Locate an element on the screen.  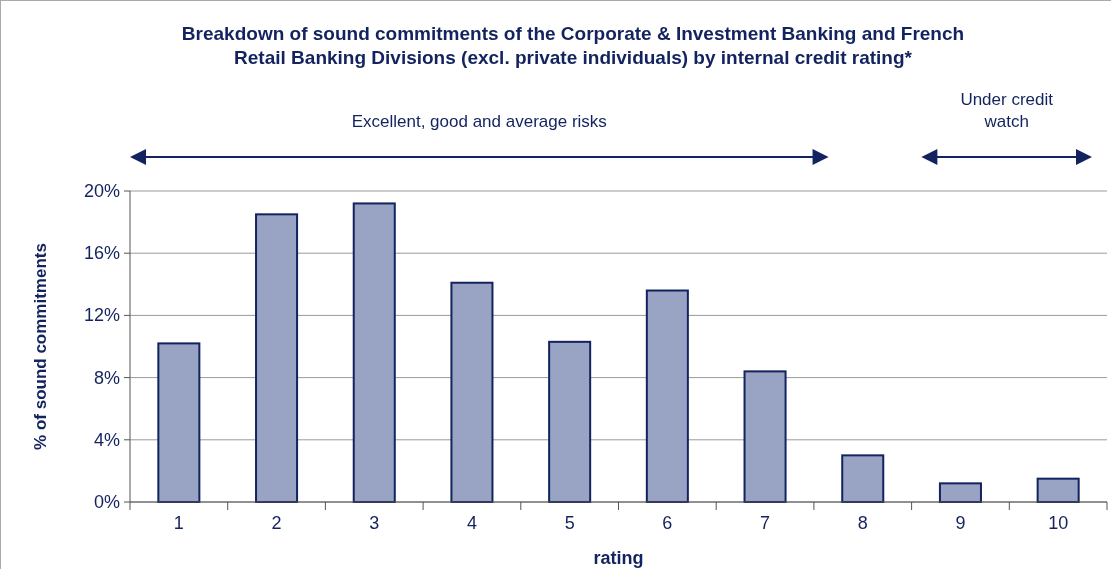
y-tick-label: 8% is located at coordinates (106, 377).